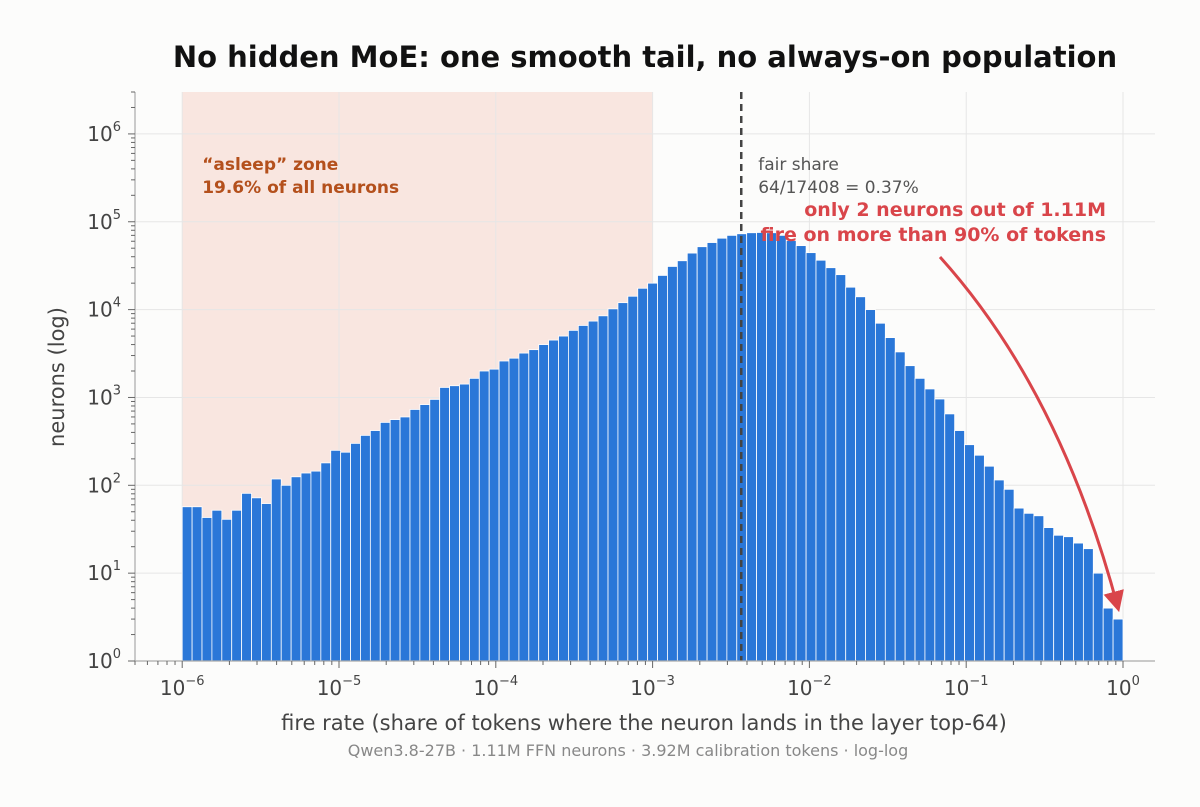  I want to click on asleep-zone-share: 19.6% of all neurons, so click(300, 188).